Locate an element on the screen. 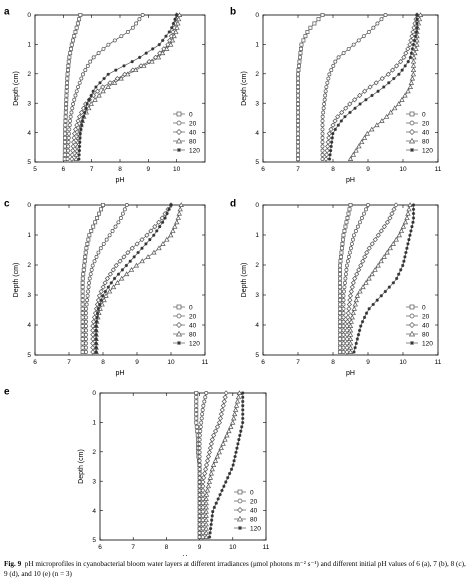 Image resolution: width=472 pixels, height=588 pixels. y-tick-label: 4 is located at coordinates (94, 511).